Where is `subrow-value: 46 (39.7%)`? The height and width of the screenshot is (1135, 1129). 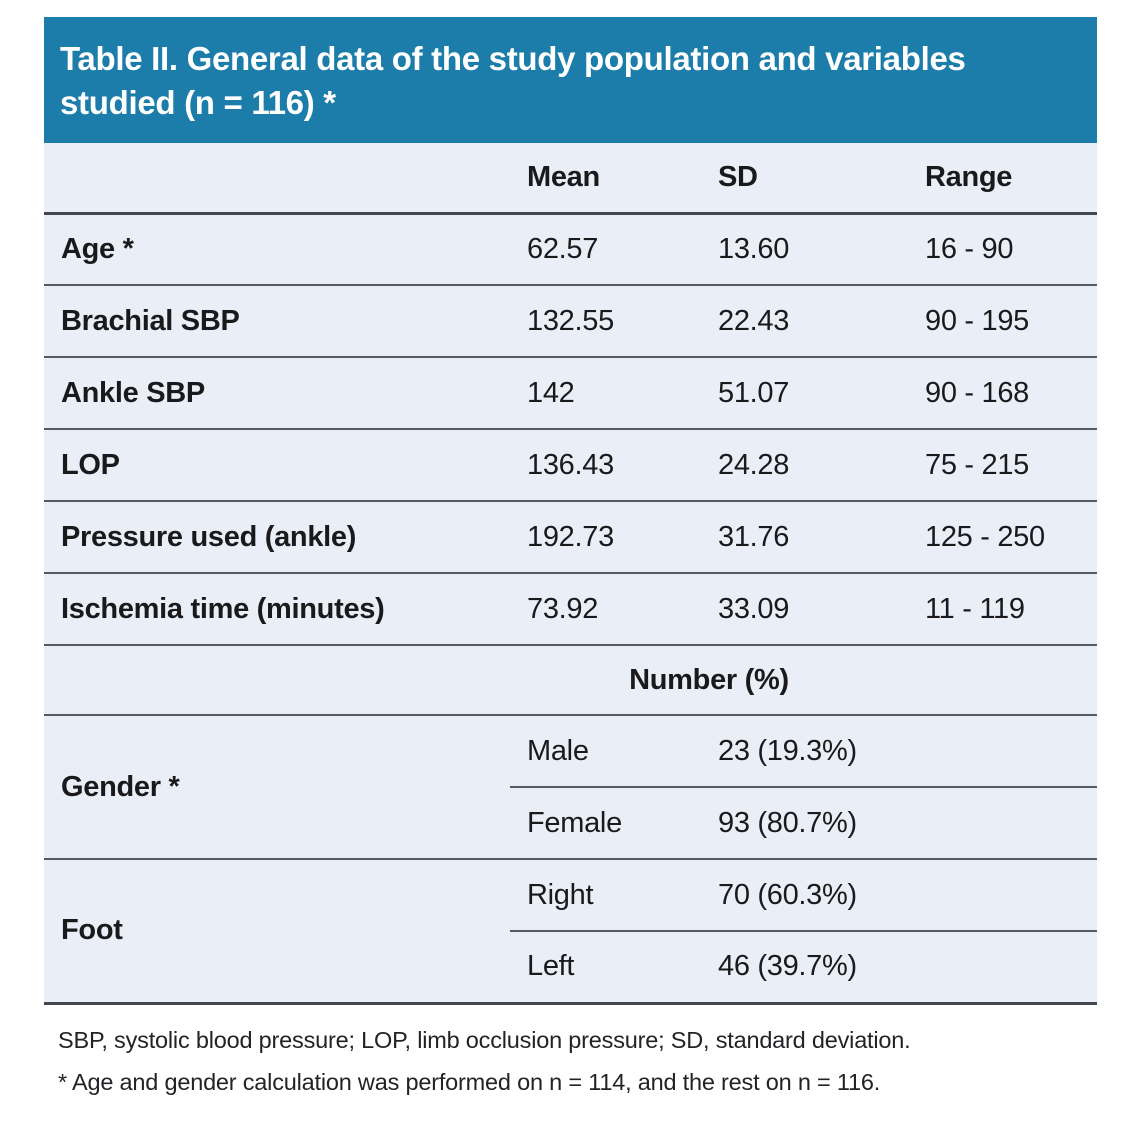
subrow-value: 46 (39.7%) is located at coordinates (804, 966).